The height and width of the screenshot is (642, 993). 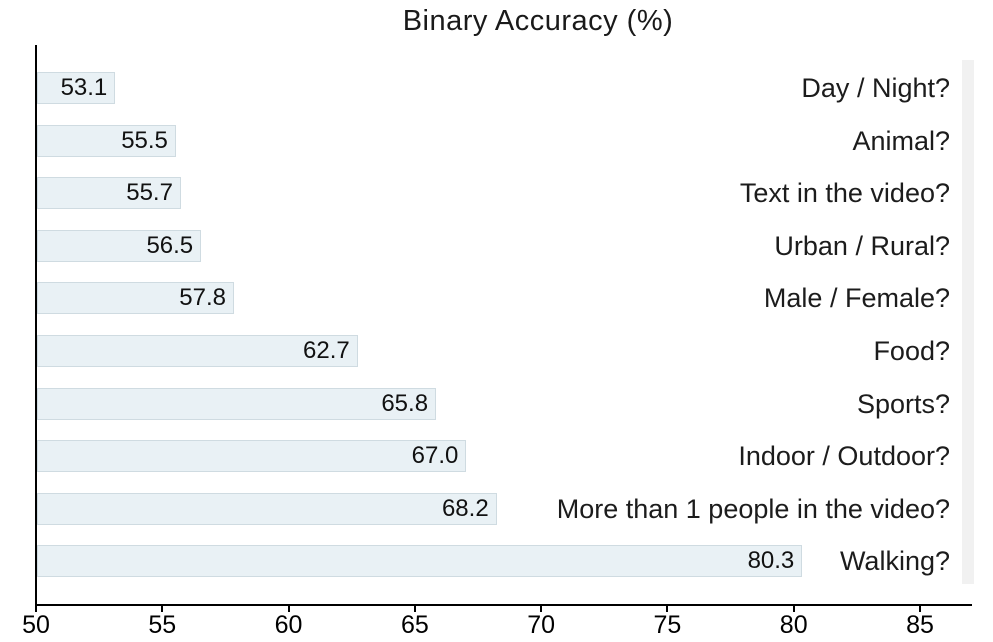 What do you see at coordinates (903, 403) in the screenshot?
I see `category-label: Sports?` at bounding box center [903, 403].